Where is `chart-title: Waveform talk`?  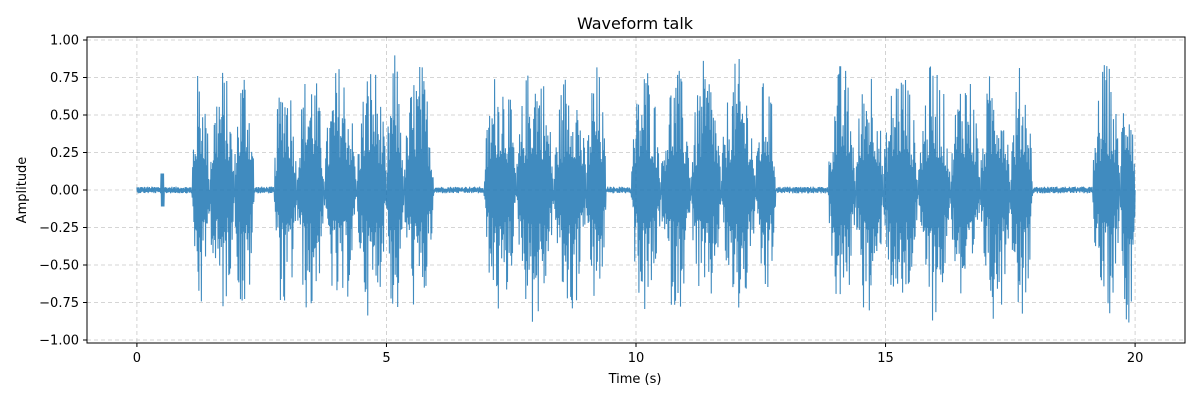
chart-title: Waveform talk is located at coordinates (635, 23).